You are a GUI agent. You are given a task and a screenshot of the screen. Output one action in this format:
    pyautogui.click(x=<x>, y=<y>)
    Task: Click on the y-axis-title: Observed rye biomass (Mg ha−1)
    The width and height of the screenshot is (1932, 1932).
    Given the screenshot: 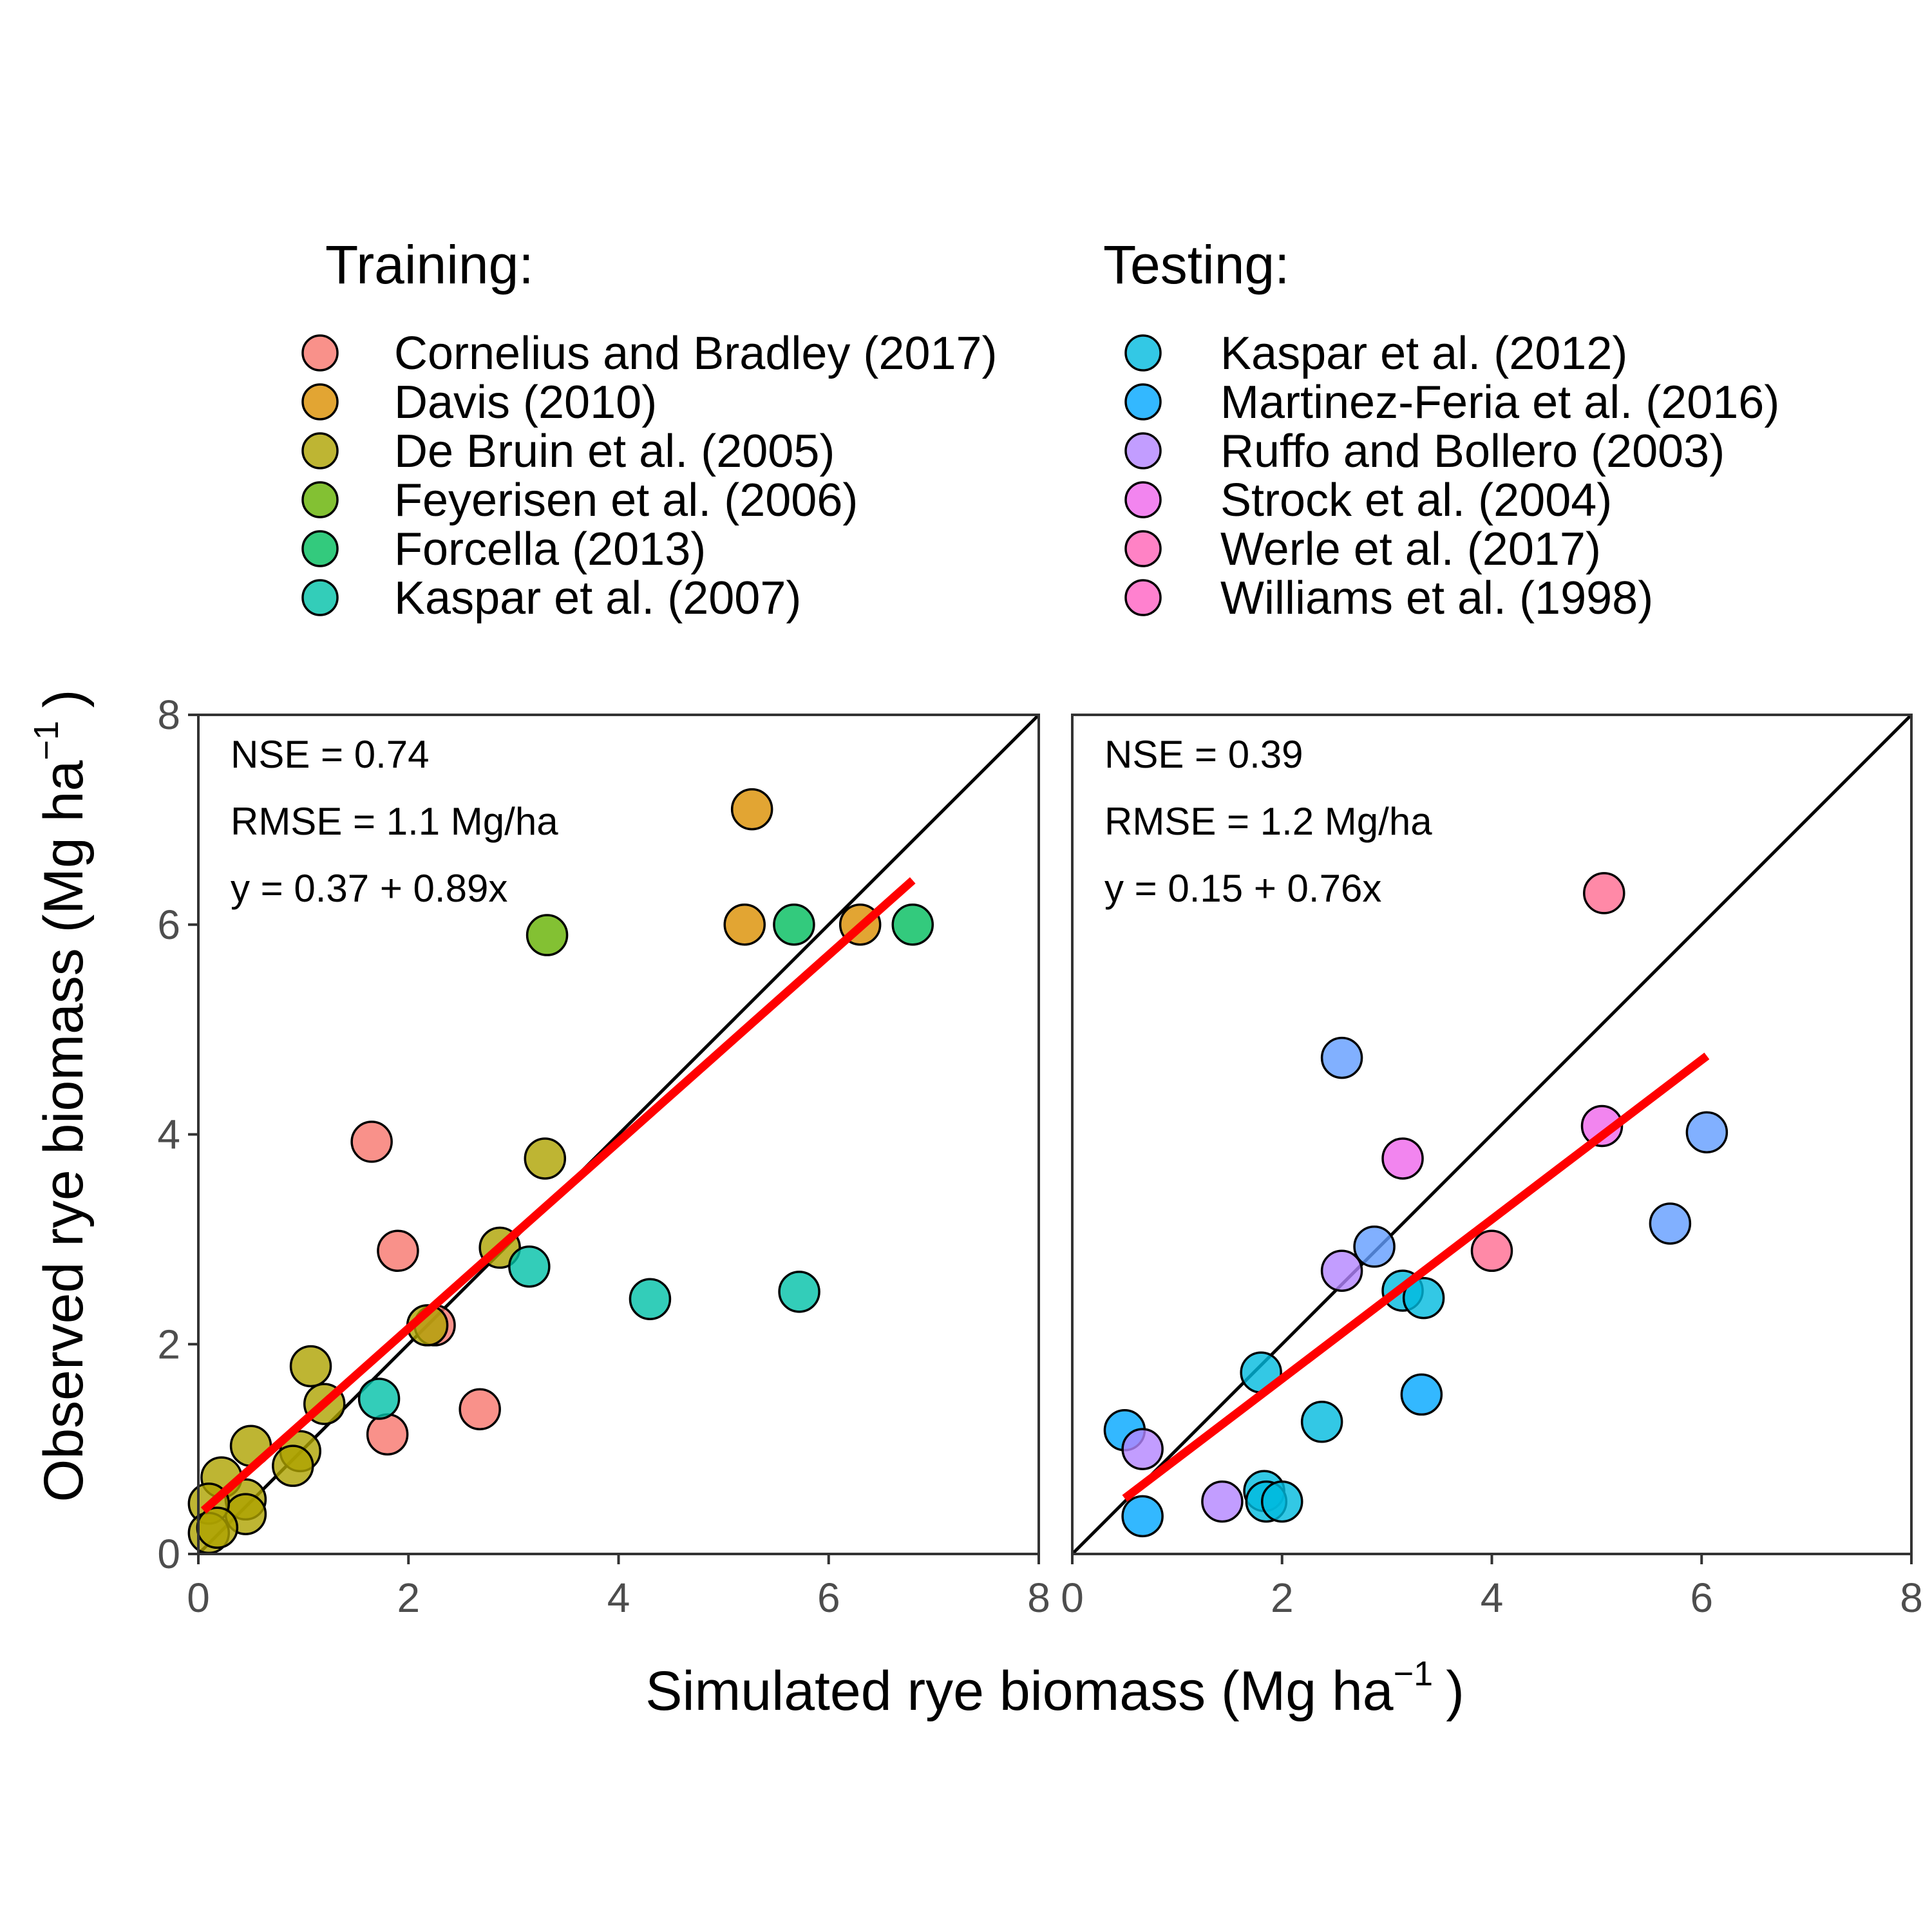 What is the action you would take?
    pyautogui.click(x=61, y=1095)
    